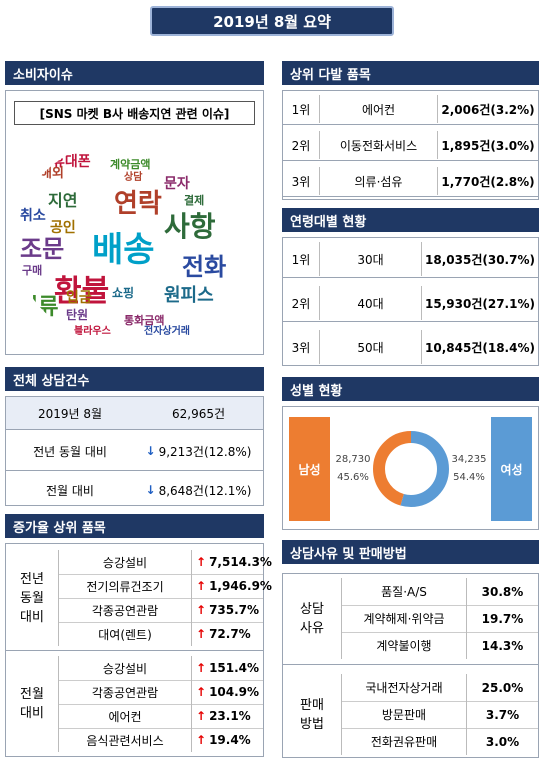 The width and height of the screenshot is (544, 762). Describe the element at coordinates (82, 291) in the screenshot. I see `word-cloud-term: 환불` at that location.